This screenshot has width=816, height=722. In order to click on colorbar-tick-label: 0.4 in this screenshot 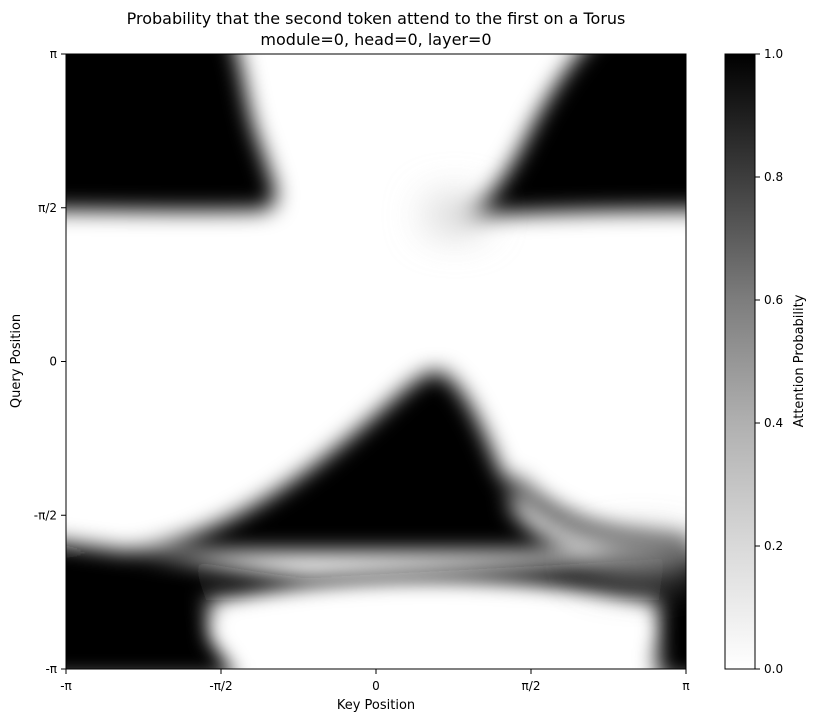, I will do `click(773, 423)`.